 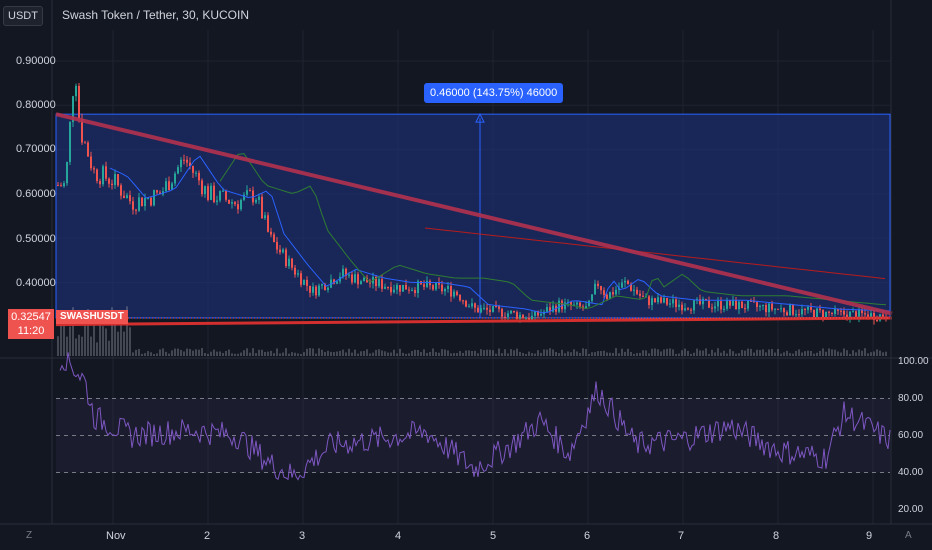 I want to click on time-axis-label: 9, so click(x=869, y=536).